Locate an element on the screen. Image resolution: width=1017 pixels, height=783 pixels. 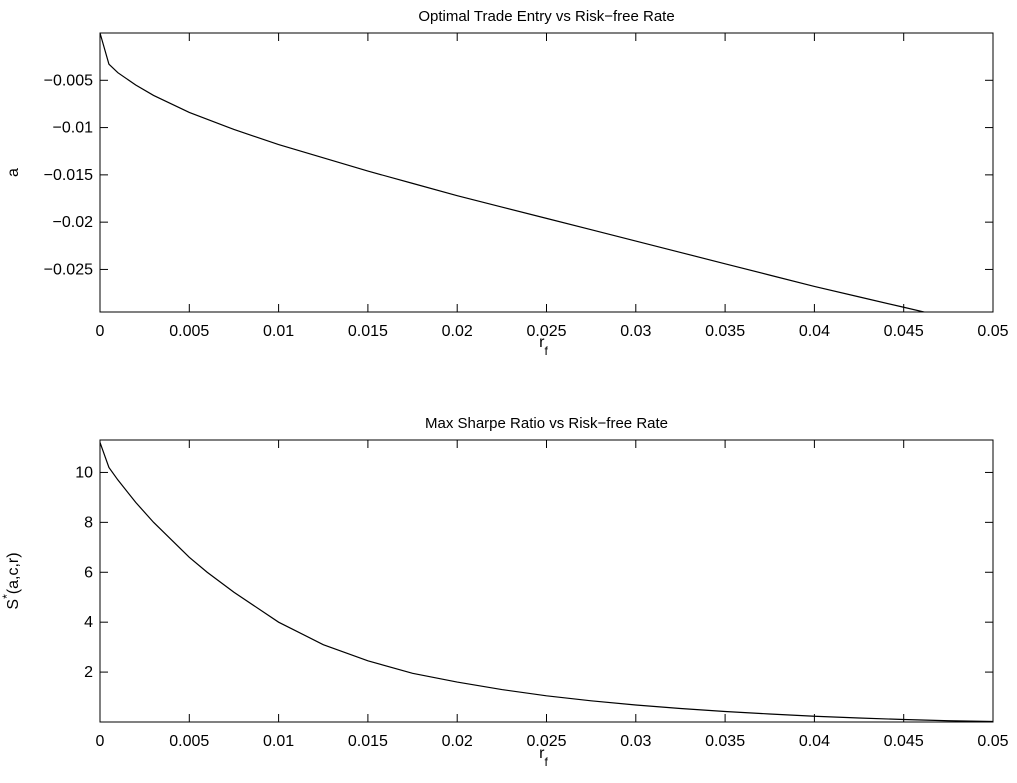
y-tick-label: 10 is located at coordinates (84, 472).